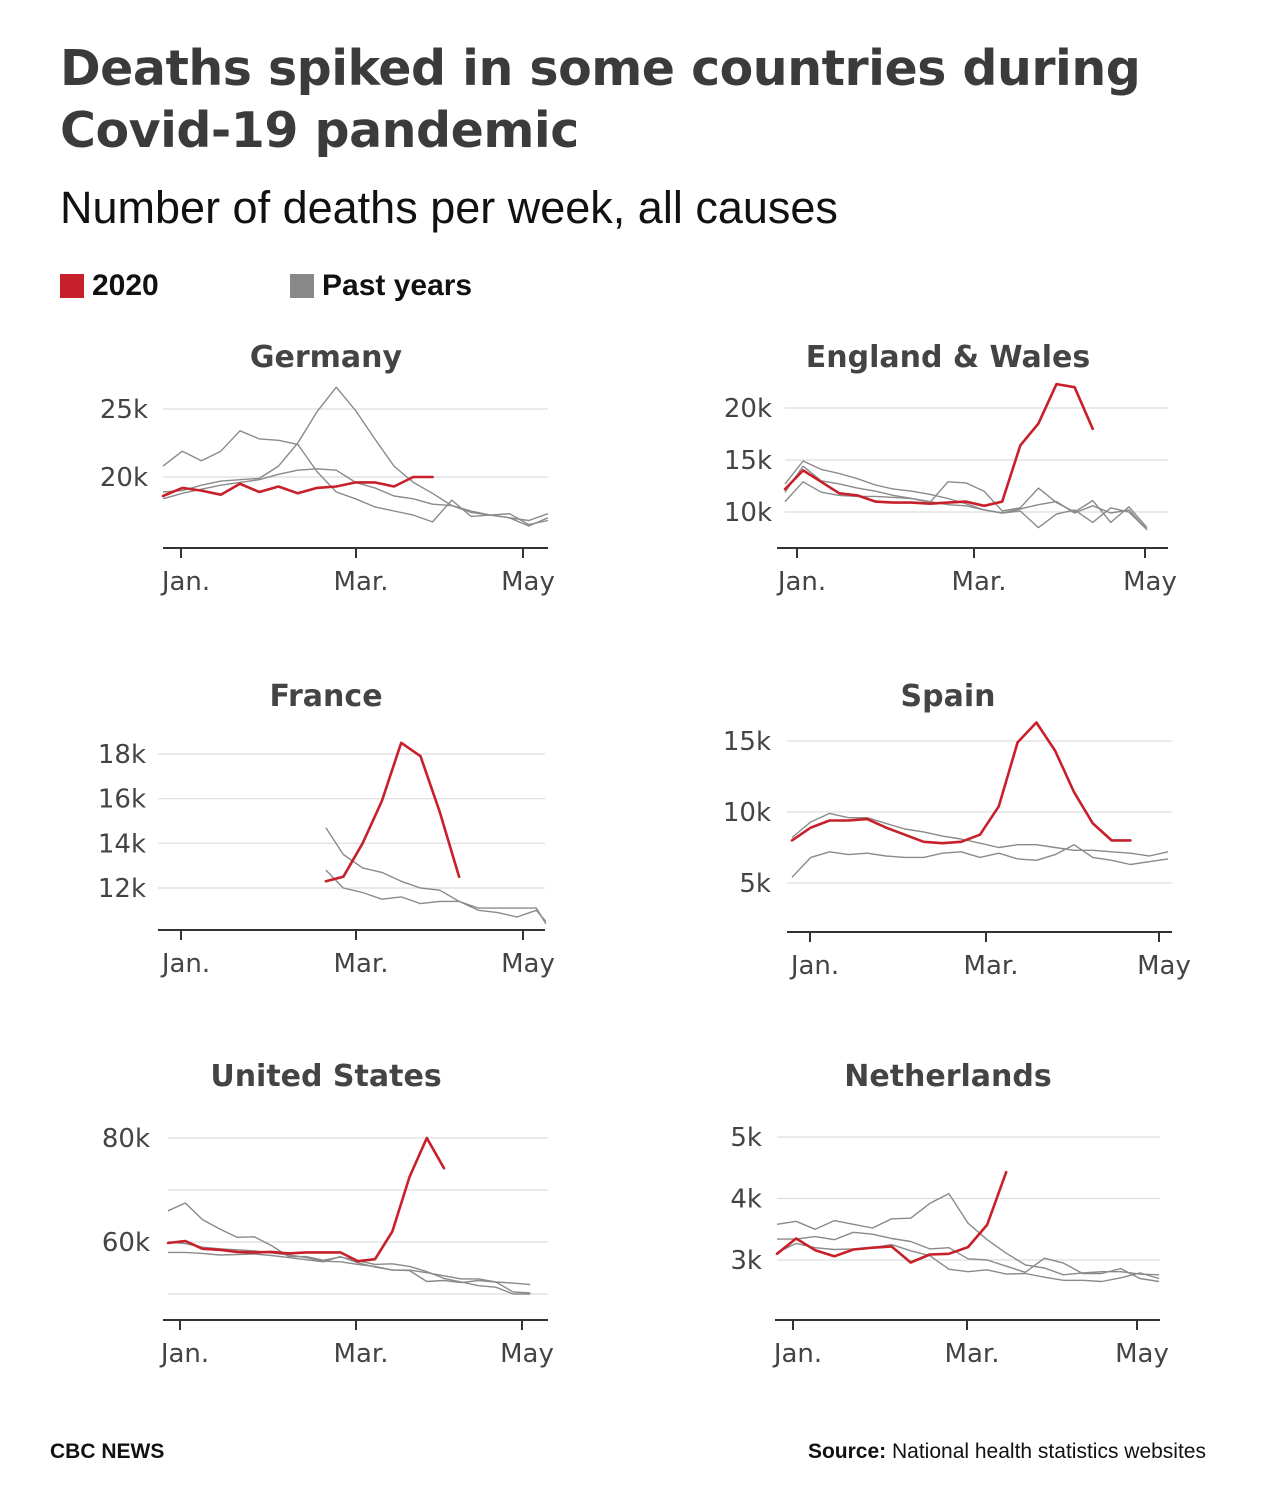 The height and width of the screenshot is (1493, 1280). I want to click on chart-spain-y-tick-label: 10k, so click(747, 813).